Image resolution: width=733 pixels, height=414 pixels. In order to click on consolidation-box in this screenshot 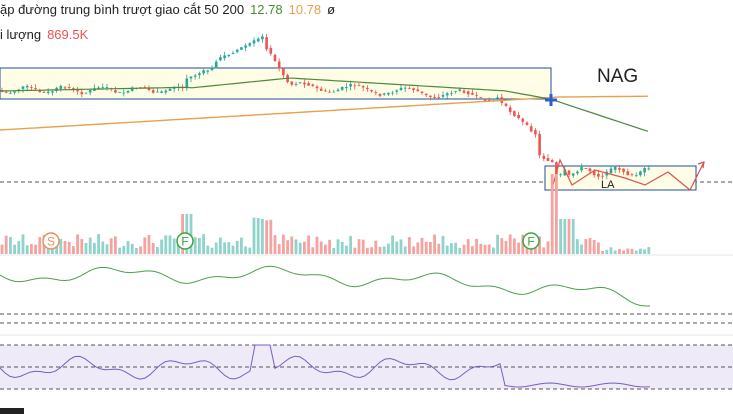, I will do `click(276, 83)`.